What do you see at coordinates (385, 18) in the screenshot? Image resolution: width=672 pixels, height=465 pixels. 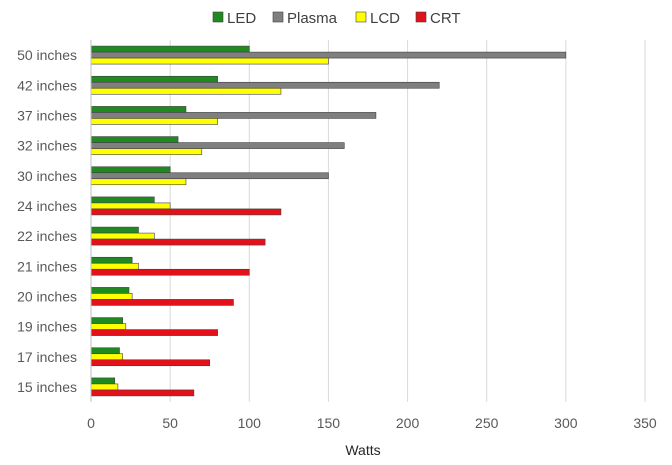 I see `legend-label-lcd: LCD` at bounding box center [385, 18].